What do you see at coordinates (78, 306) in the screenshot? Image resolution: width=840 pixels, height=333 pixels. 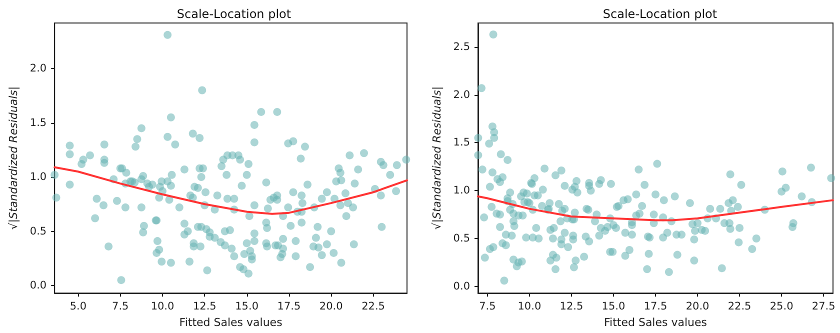 I see `x-tick-label: 5.0` at bounding box center [78, 306].